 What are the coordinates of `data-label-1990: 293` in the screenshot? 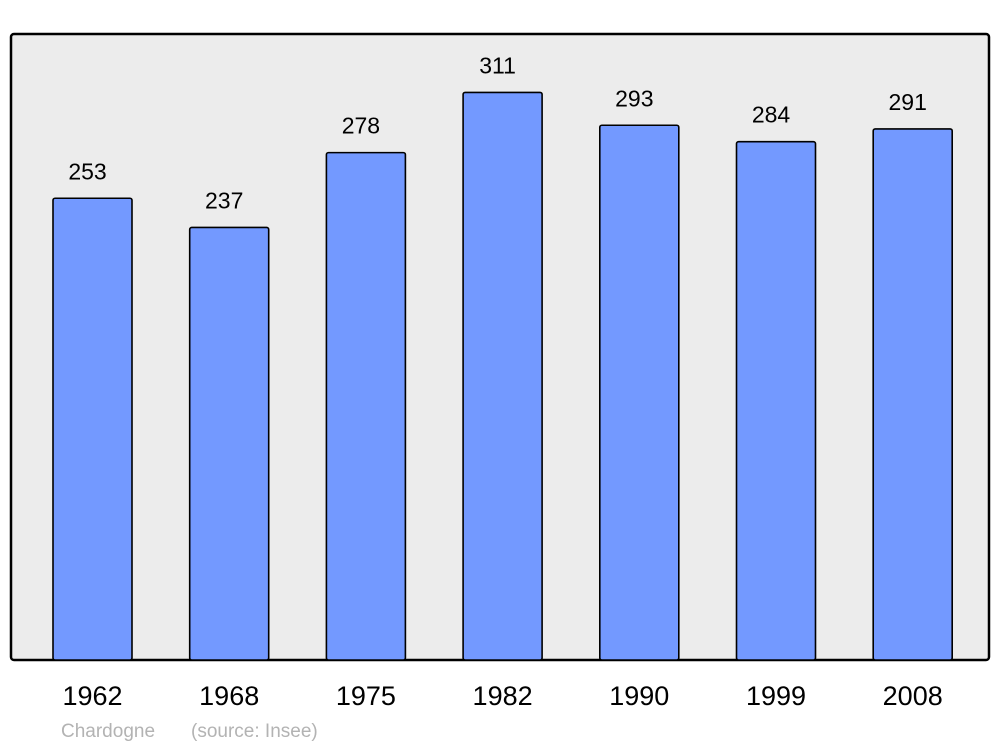 It's located at (634, 98).